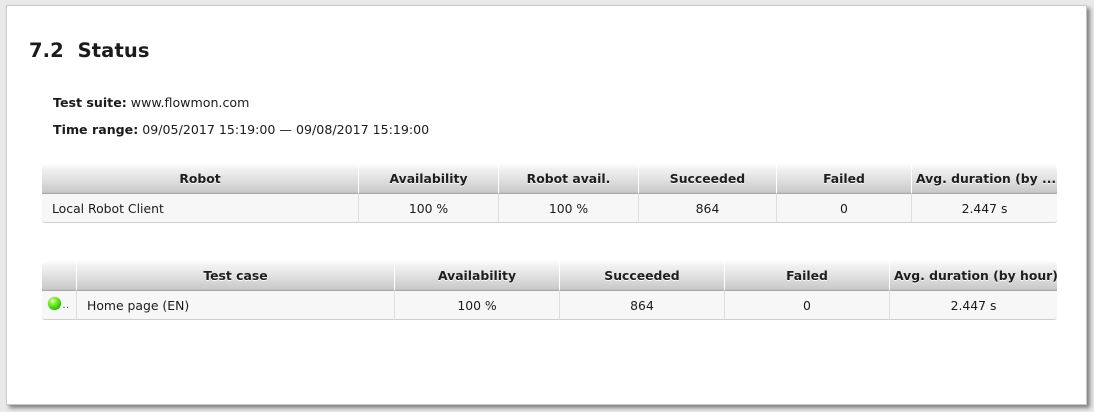  I want to click on cell-status: .., so click(59, 305).